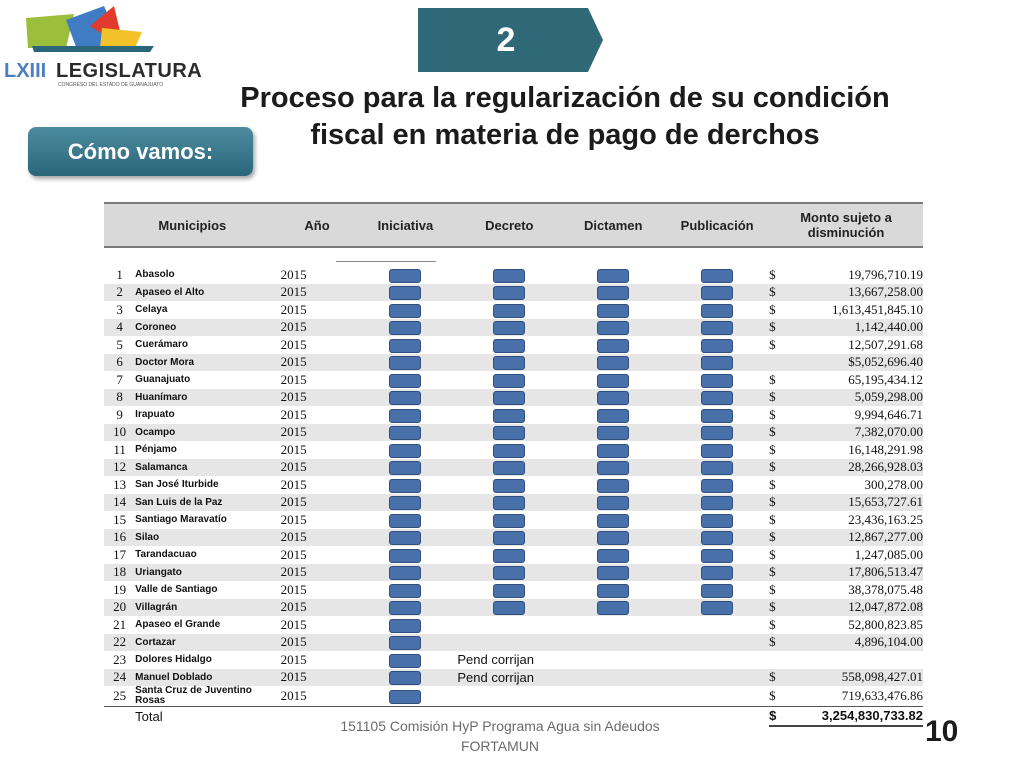 The height and width of the screenshot is (768, 1024). I want to click on municipio-name: San Luis de la Paz, so click(208, 502).